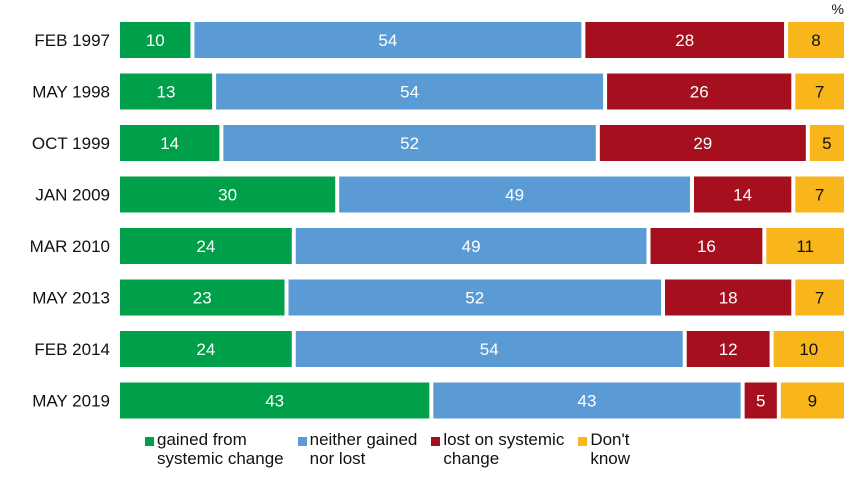 This screenshot has width=853, height=484. What do you see at coordinates (70, 246) in the screenshot?
I see `category-label: MAR 2010` at bounding box center [70, 246].